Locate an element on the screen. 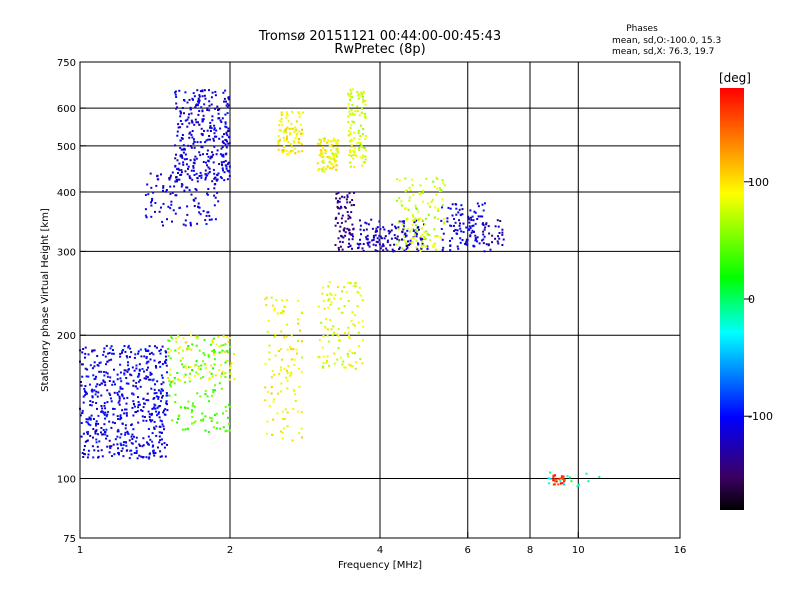  colorbar-tick-label: 100 is located at coordinates (758, 182).